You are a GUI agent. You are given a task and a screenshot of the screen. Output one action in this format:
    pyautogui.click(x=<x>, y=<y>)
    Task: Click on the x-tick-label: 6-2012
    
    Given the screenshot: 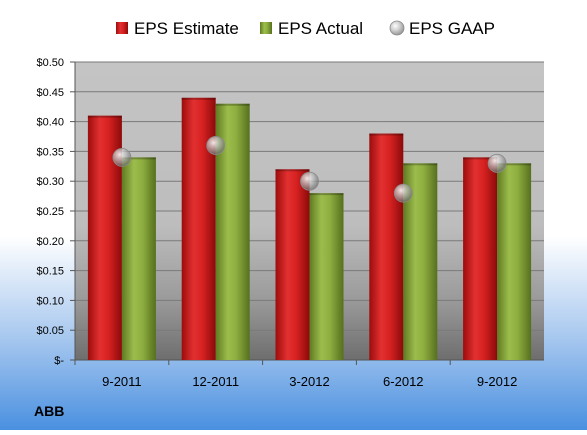 What is the action you would take?
    pyautogui.click(x=403, y=381)
    